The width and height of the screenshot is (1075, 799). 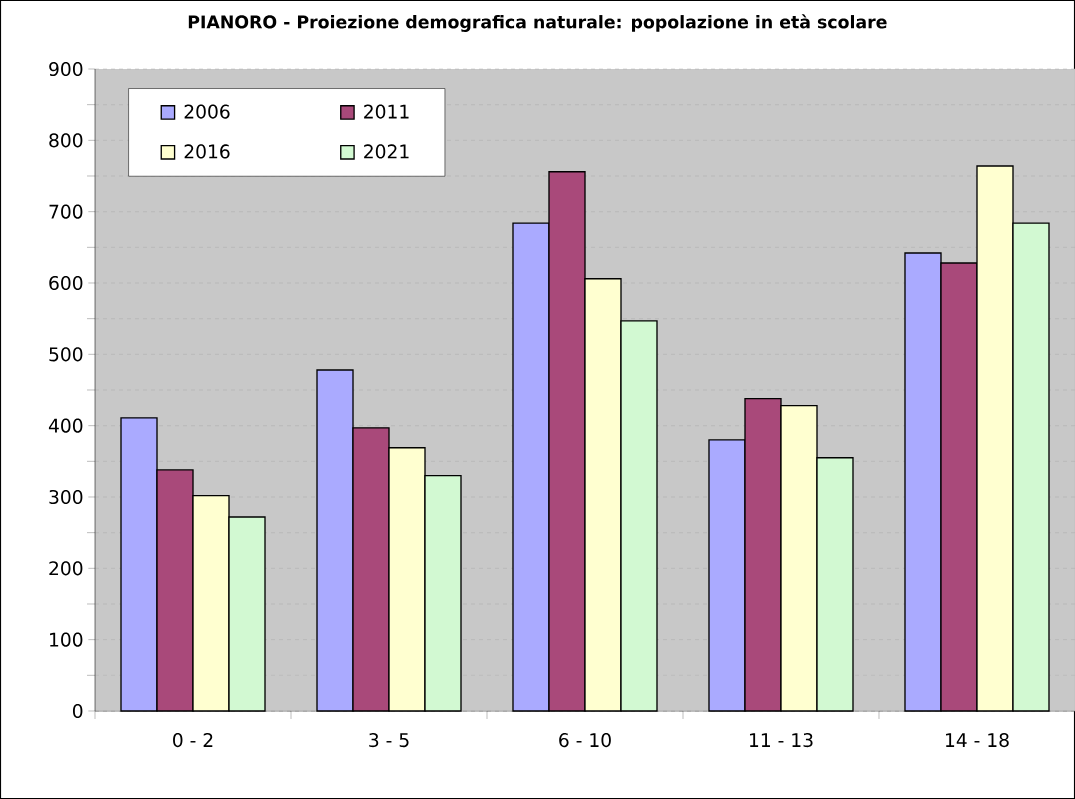 What do you see at coordinates (66, 211) in the screenshot?
I see `y-tick-label: 700` at bounding box center [66, 211].